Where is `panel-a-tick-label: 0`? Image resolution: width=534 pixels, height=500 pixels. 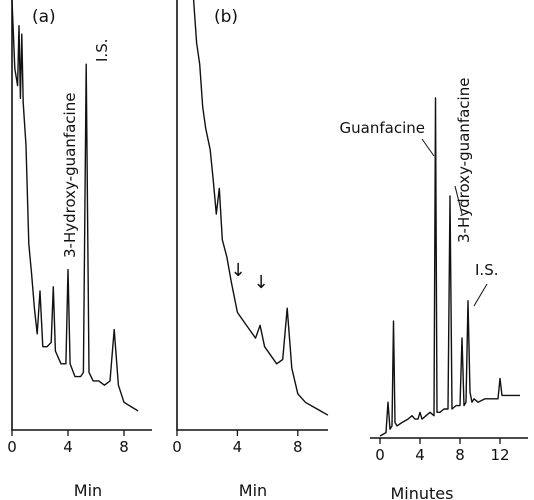 panel-a-tick-label: 0 is located at coordinates (12, 447).